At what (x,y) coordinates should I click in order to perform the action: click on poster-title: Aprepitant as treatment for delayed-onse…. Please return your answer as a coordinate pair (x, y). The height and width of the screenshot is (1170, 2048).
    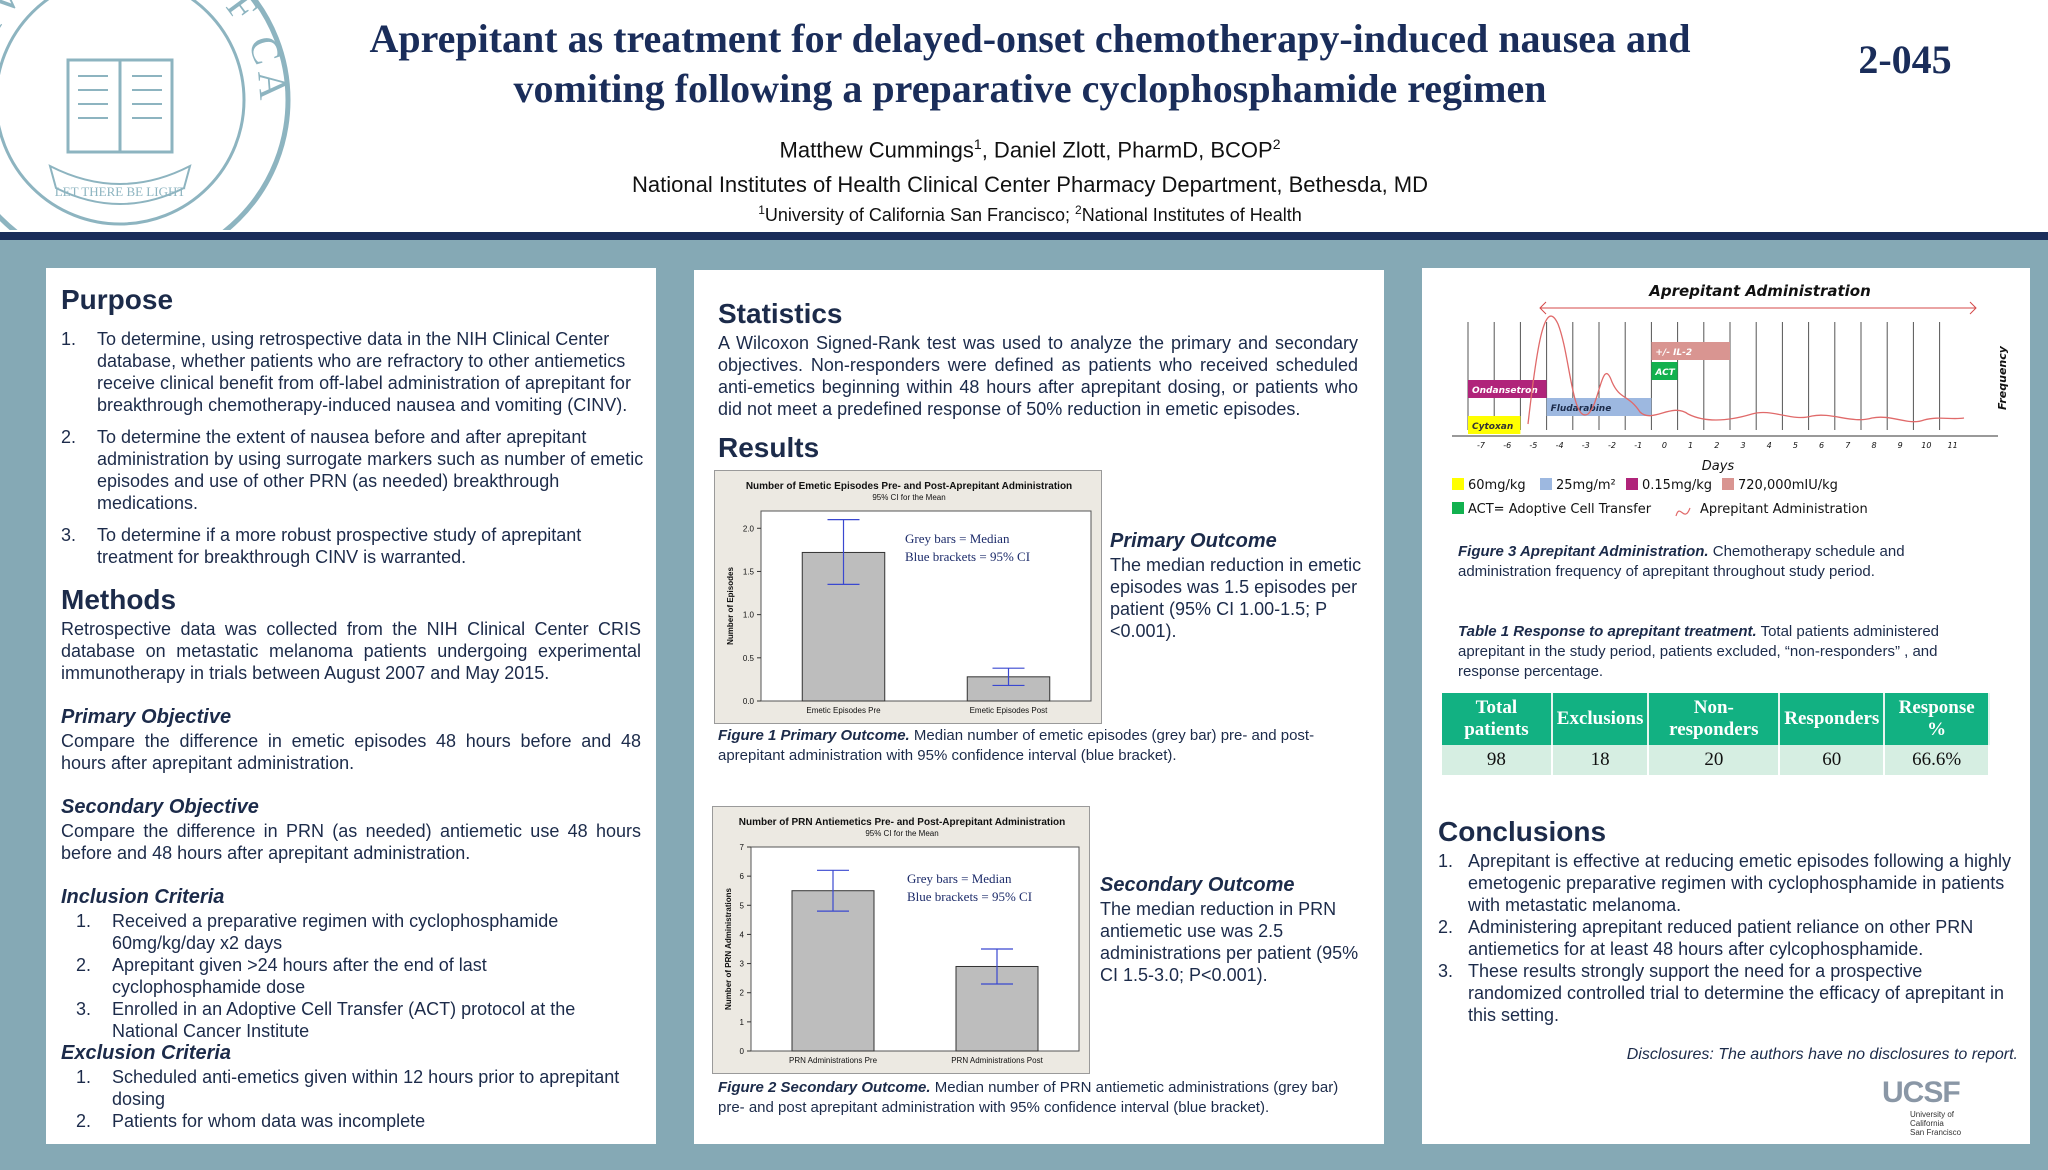
    Looking at the image, I should click on (1030, 64).